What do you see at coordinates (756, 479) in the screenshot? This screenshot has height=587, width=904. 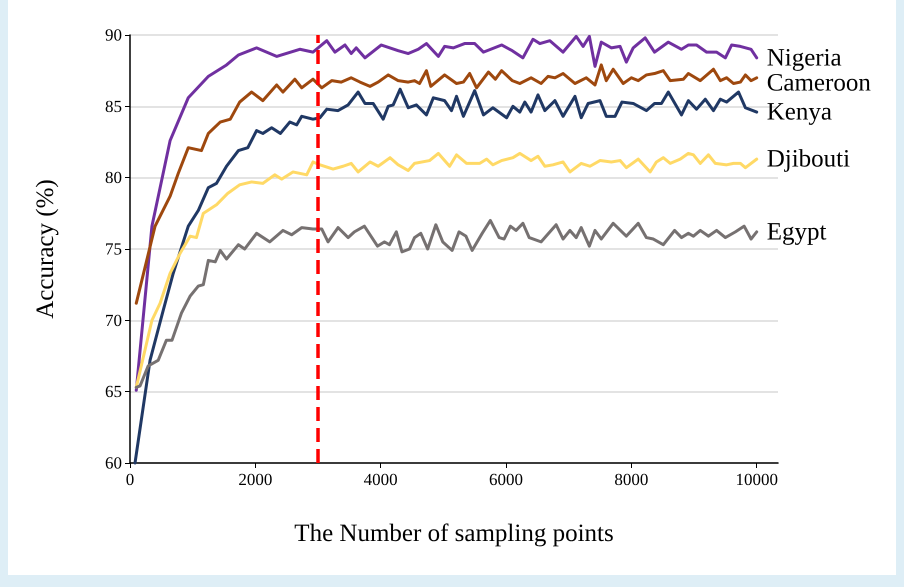 I see `x-tick-label: 10000` at bounding box center [756, 479].